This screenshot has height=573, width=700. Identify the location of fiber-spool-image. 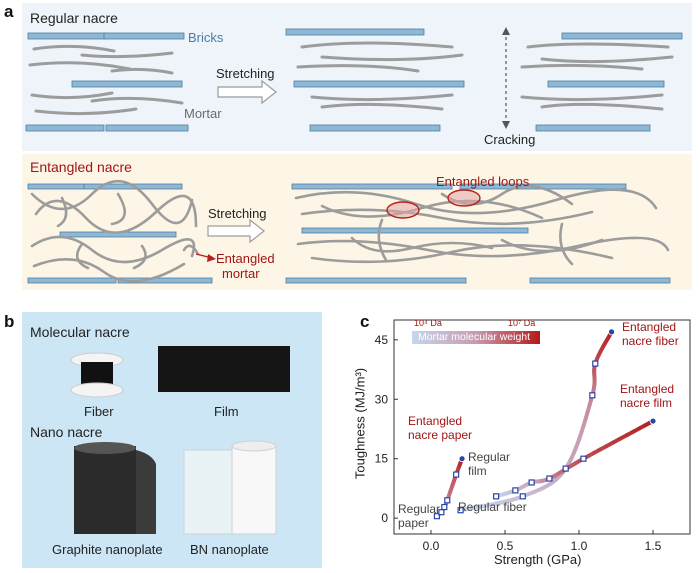
(97, 375).